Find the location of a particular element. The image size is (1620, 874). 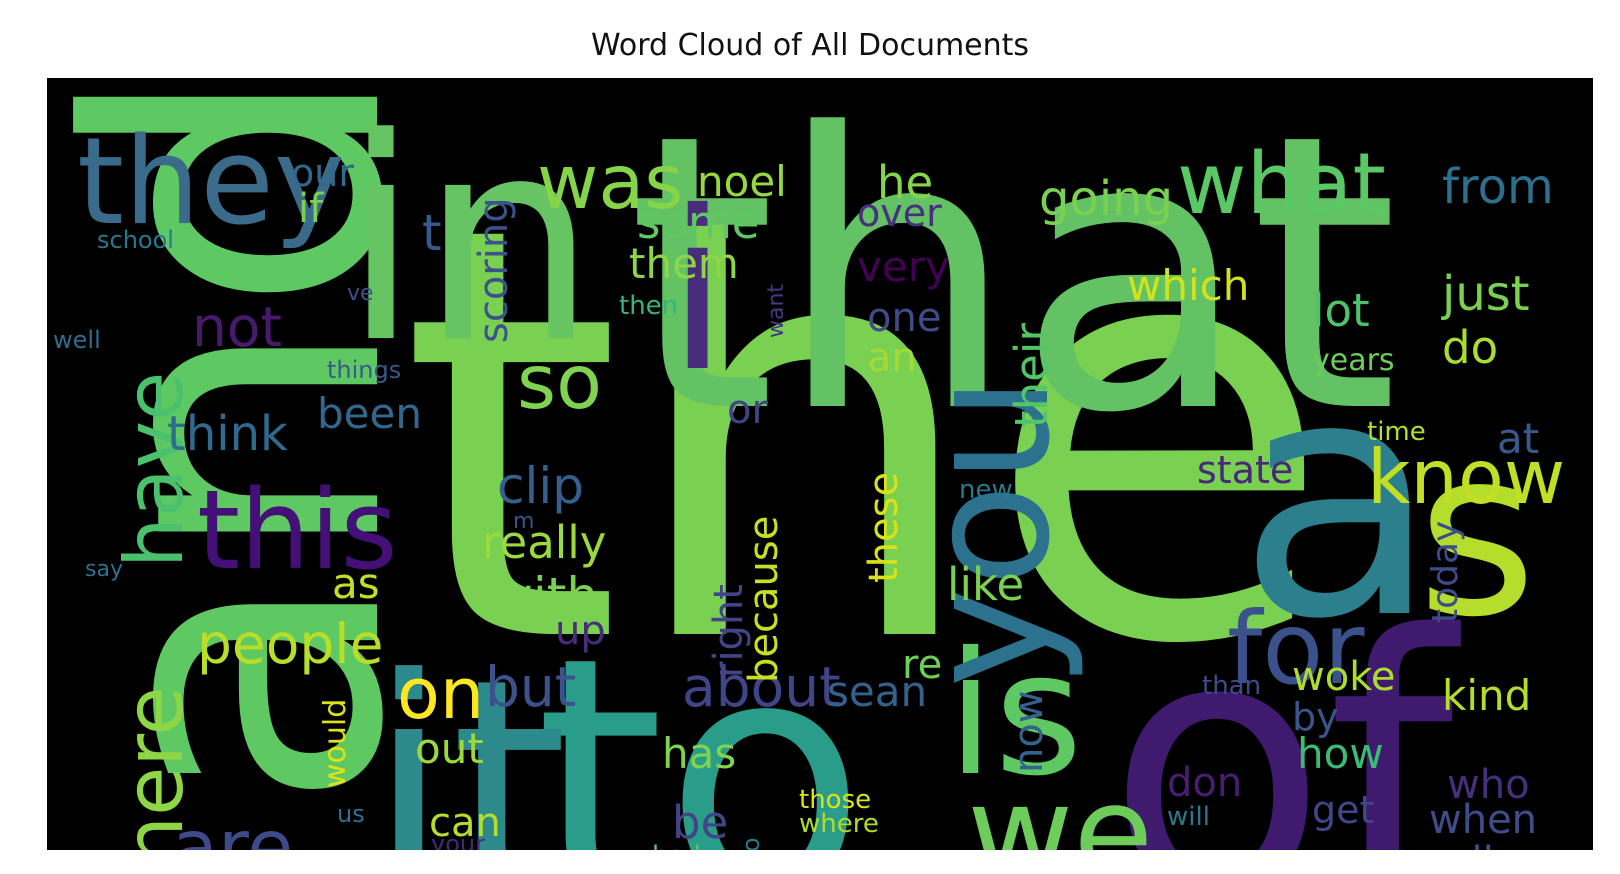

word-t: t is located at coordinates (432, 233).